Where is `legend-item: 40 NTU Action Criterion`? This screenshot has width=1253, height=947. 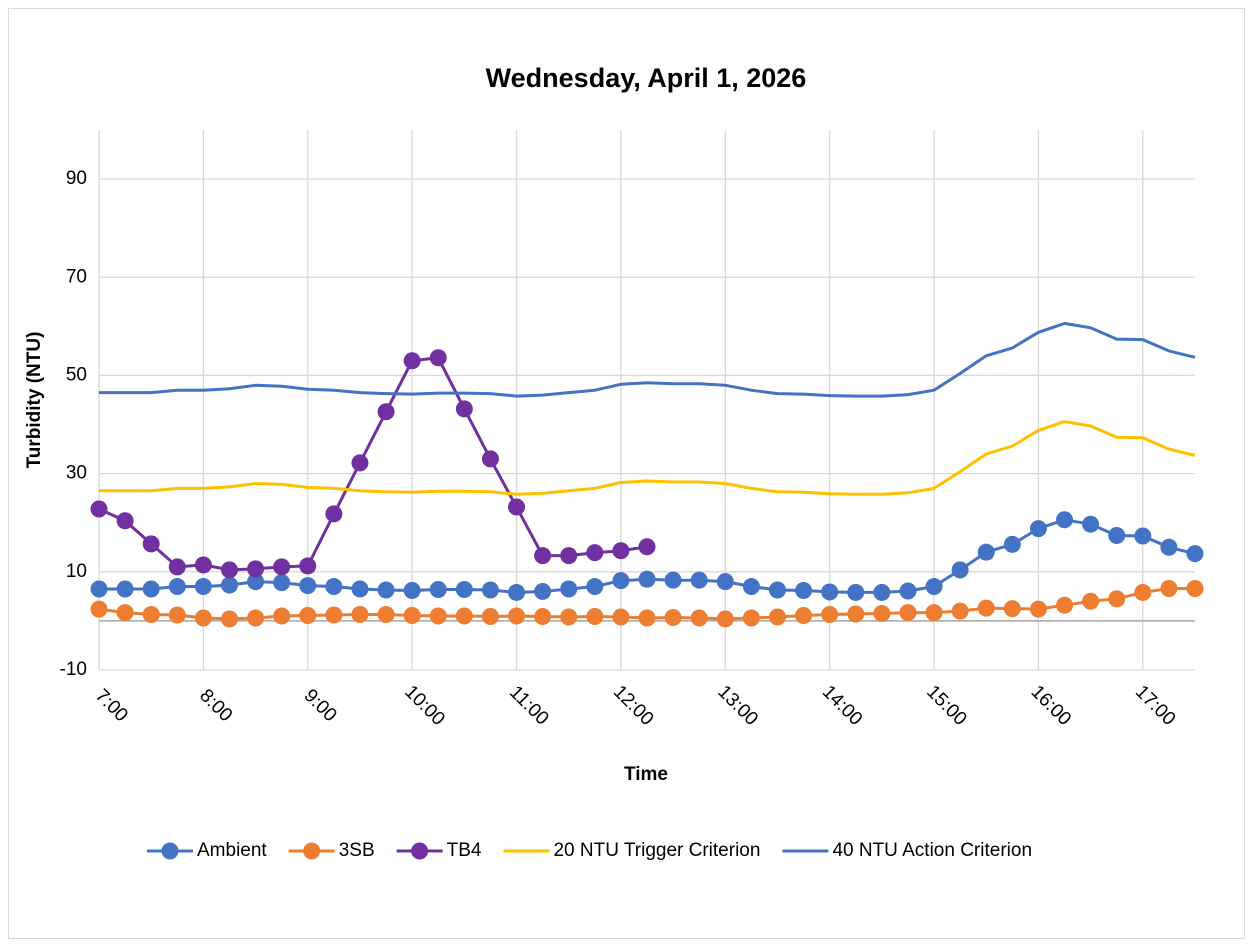 legend-item: 40 NTU Action Criterion is located at coordinates (907, 850).